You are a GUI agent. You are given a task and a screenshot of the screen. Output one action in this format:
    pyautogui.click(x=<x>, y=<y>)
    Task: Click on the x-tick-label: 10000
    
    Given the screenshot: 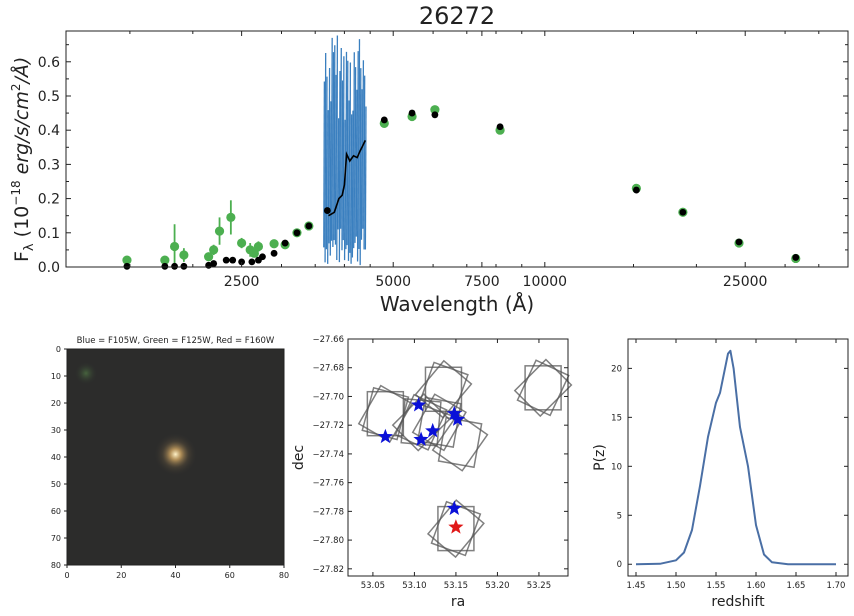 What is the action you would take?
    pyautogui.click(x=545, y=282)
    